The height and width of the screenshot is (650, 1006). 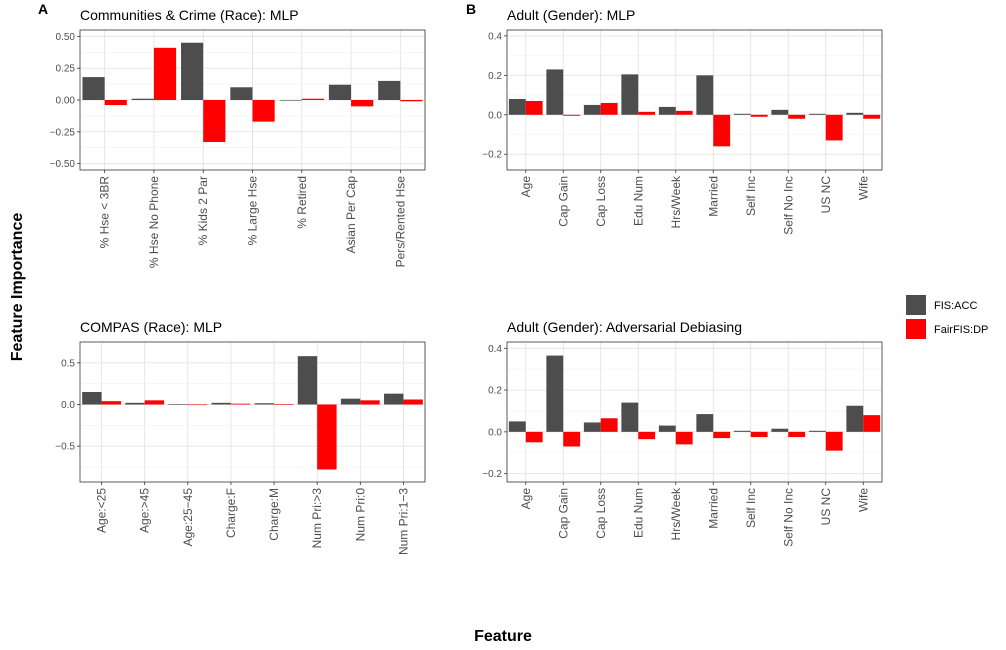 What do you see at coordinates (863, 500) in the screenshot?
I see `x-tick-label: Wife` at bounding box center [863, 500].